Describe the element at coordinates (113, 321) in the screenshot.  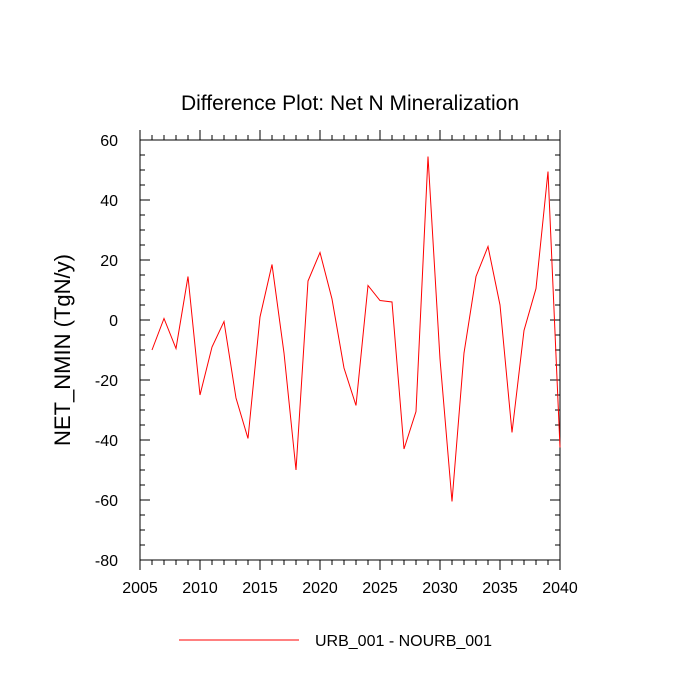
I see `y-tick-label: 0` at that location.